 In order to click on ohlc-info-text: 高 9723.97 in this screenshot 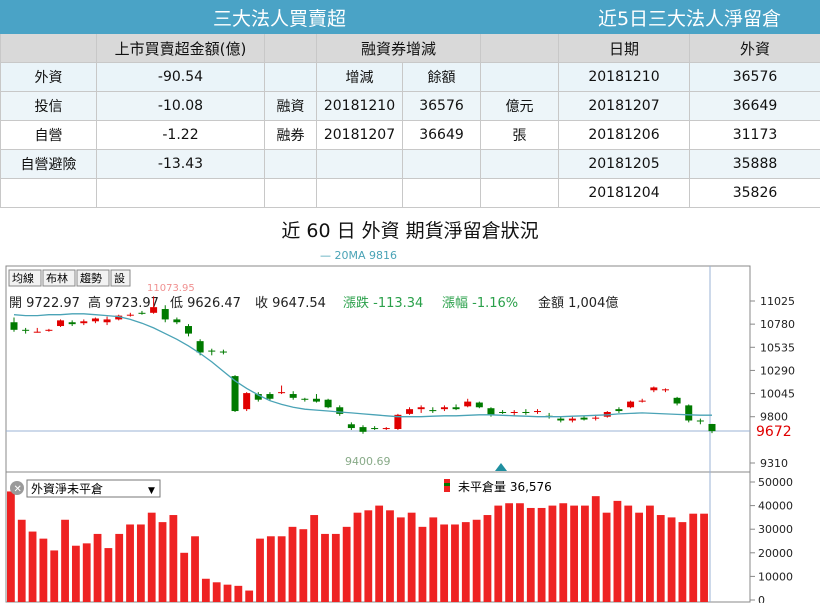, I will do `click(123, 303)`.